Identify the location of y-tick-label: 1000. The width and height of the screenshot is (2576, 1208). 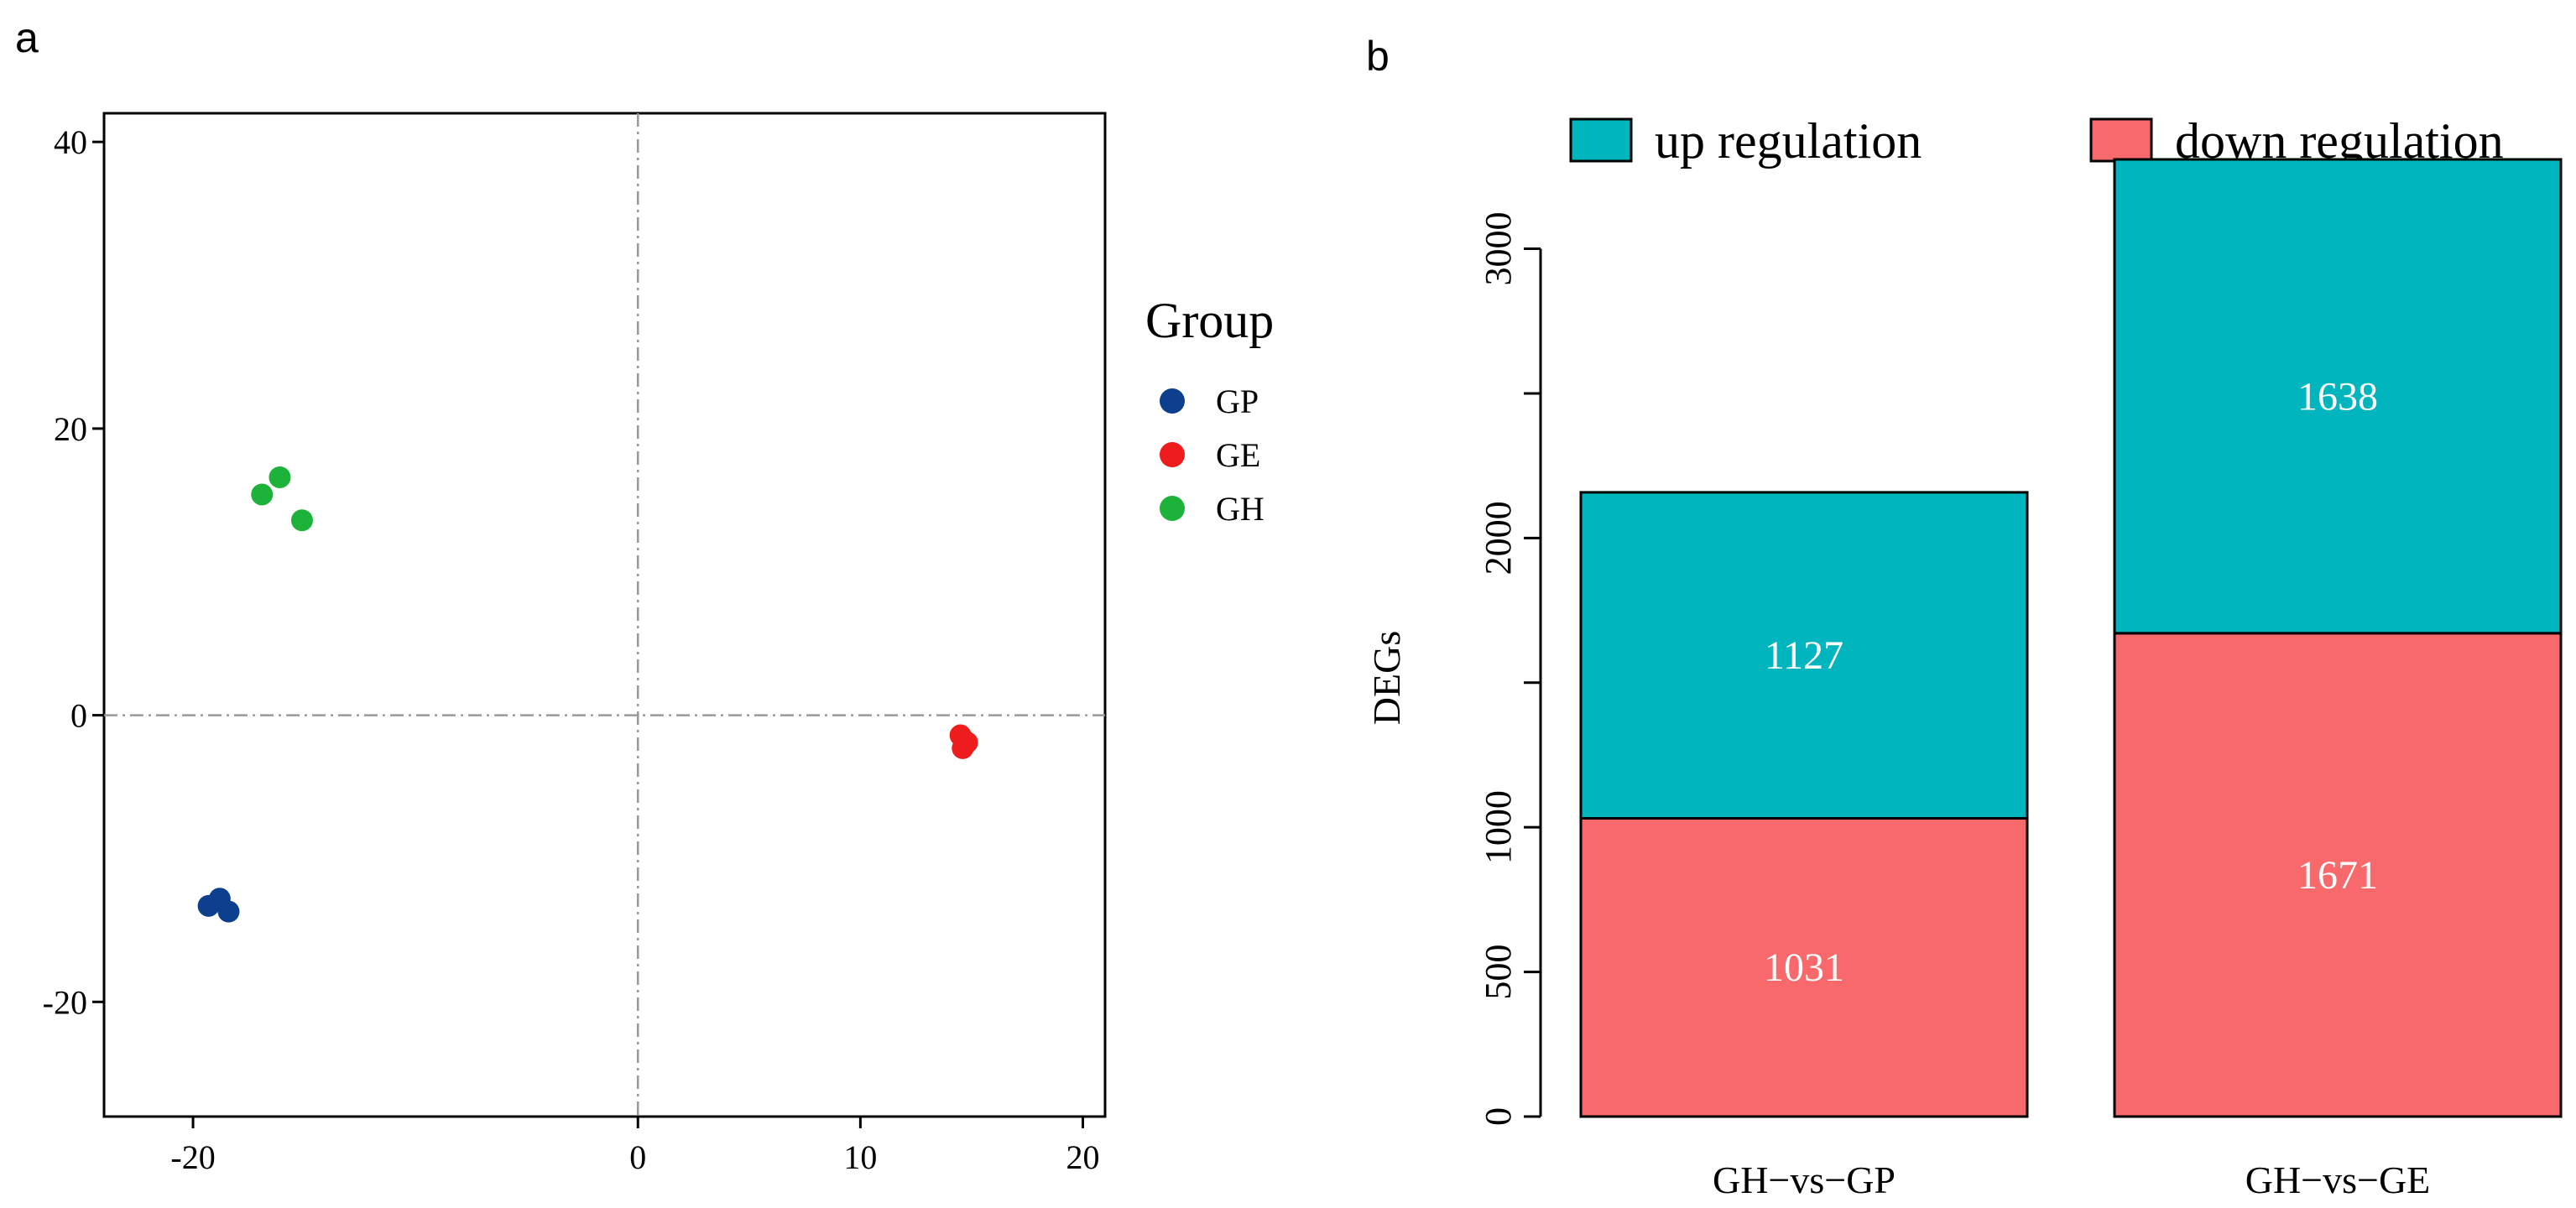
(1498, 827).